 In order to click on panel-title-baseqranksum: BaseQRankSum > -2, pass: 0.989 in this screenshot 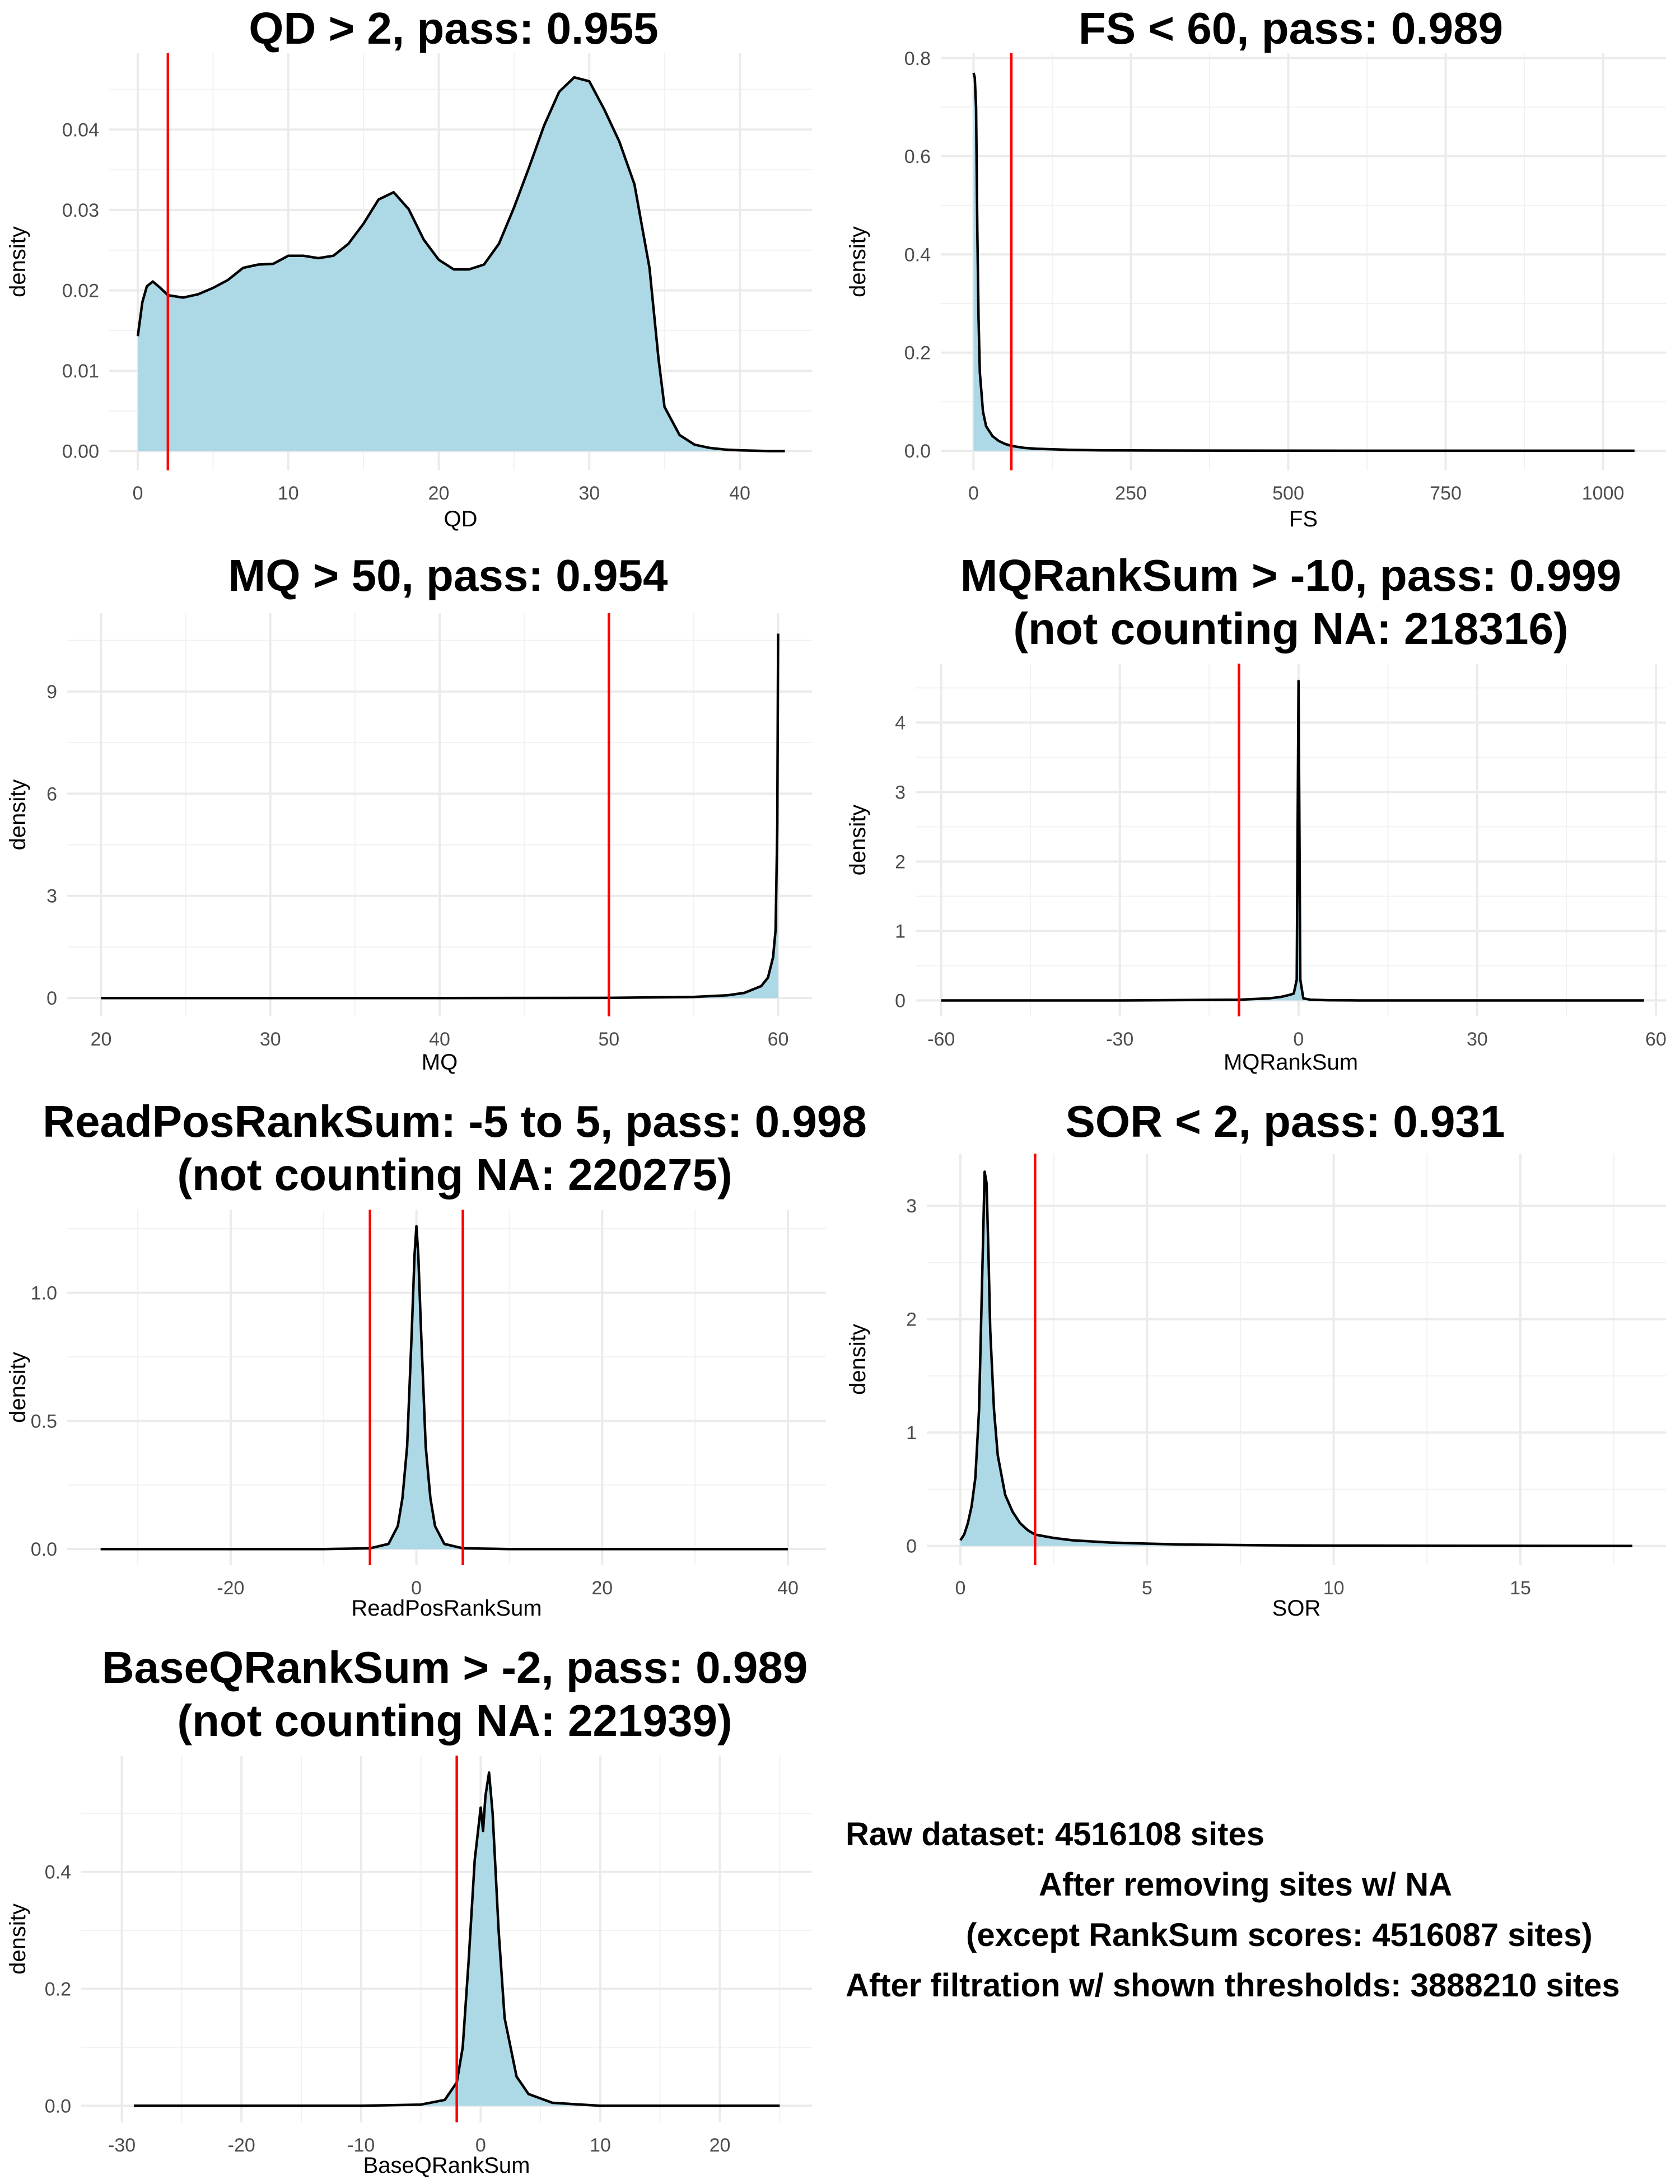, I will do `click(455, 1667)`.